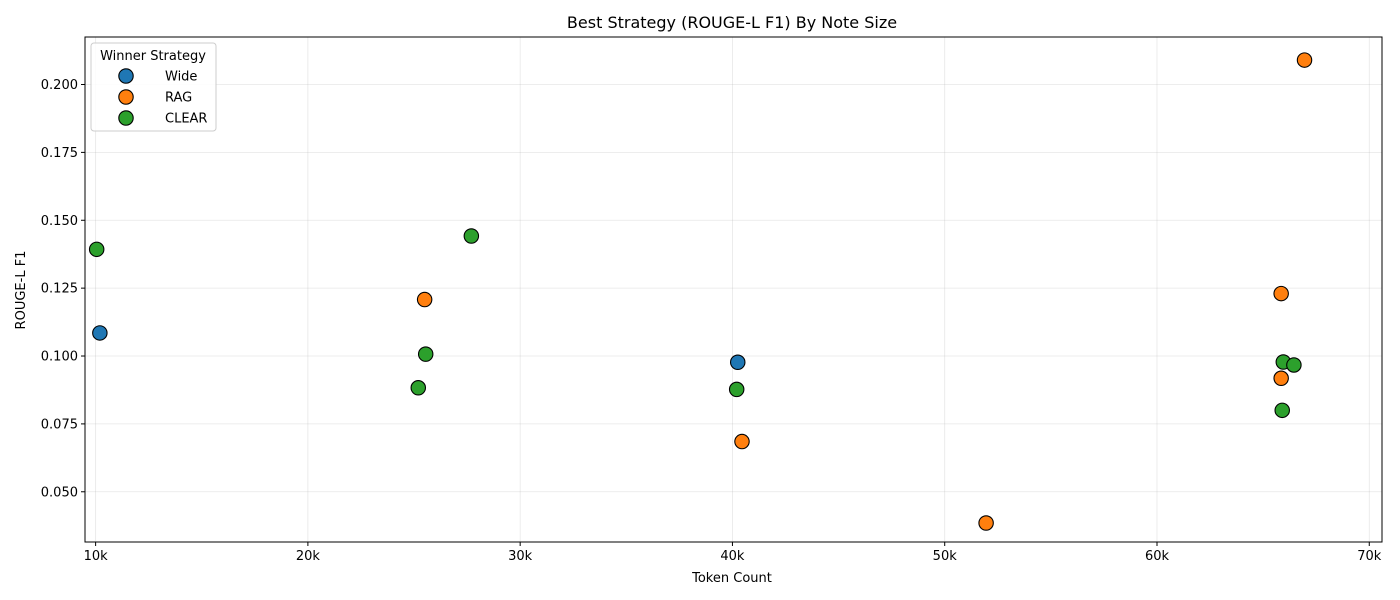 This screenshot has height=600, width=1400. Describe the element at coordinates (1157, 556) in the screenshot. I see `x-tick-label: 60k` at that location.